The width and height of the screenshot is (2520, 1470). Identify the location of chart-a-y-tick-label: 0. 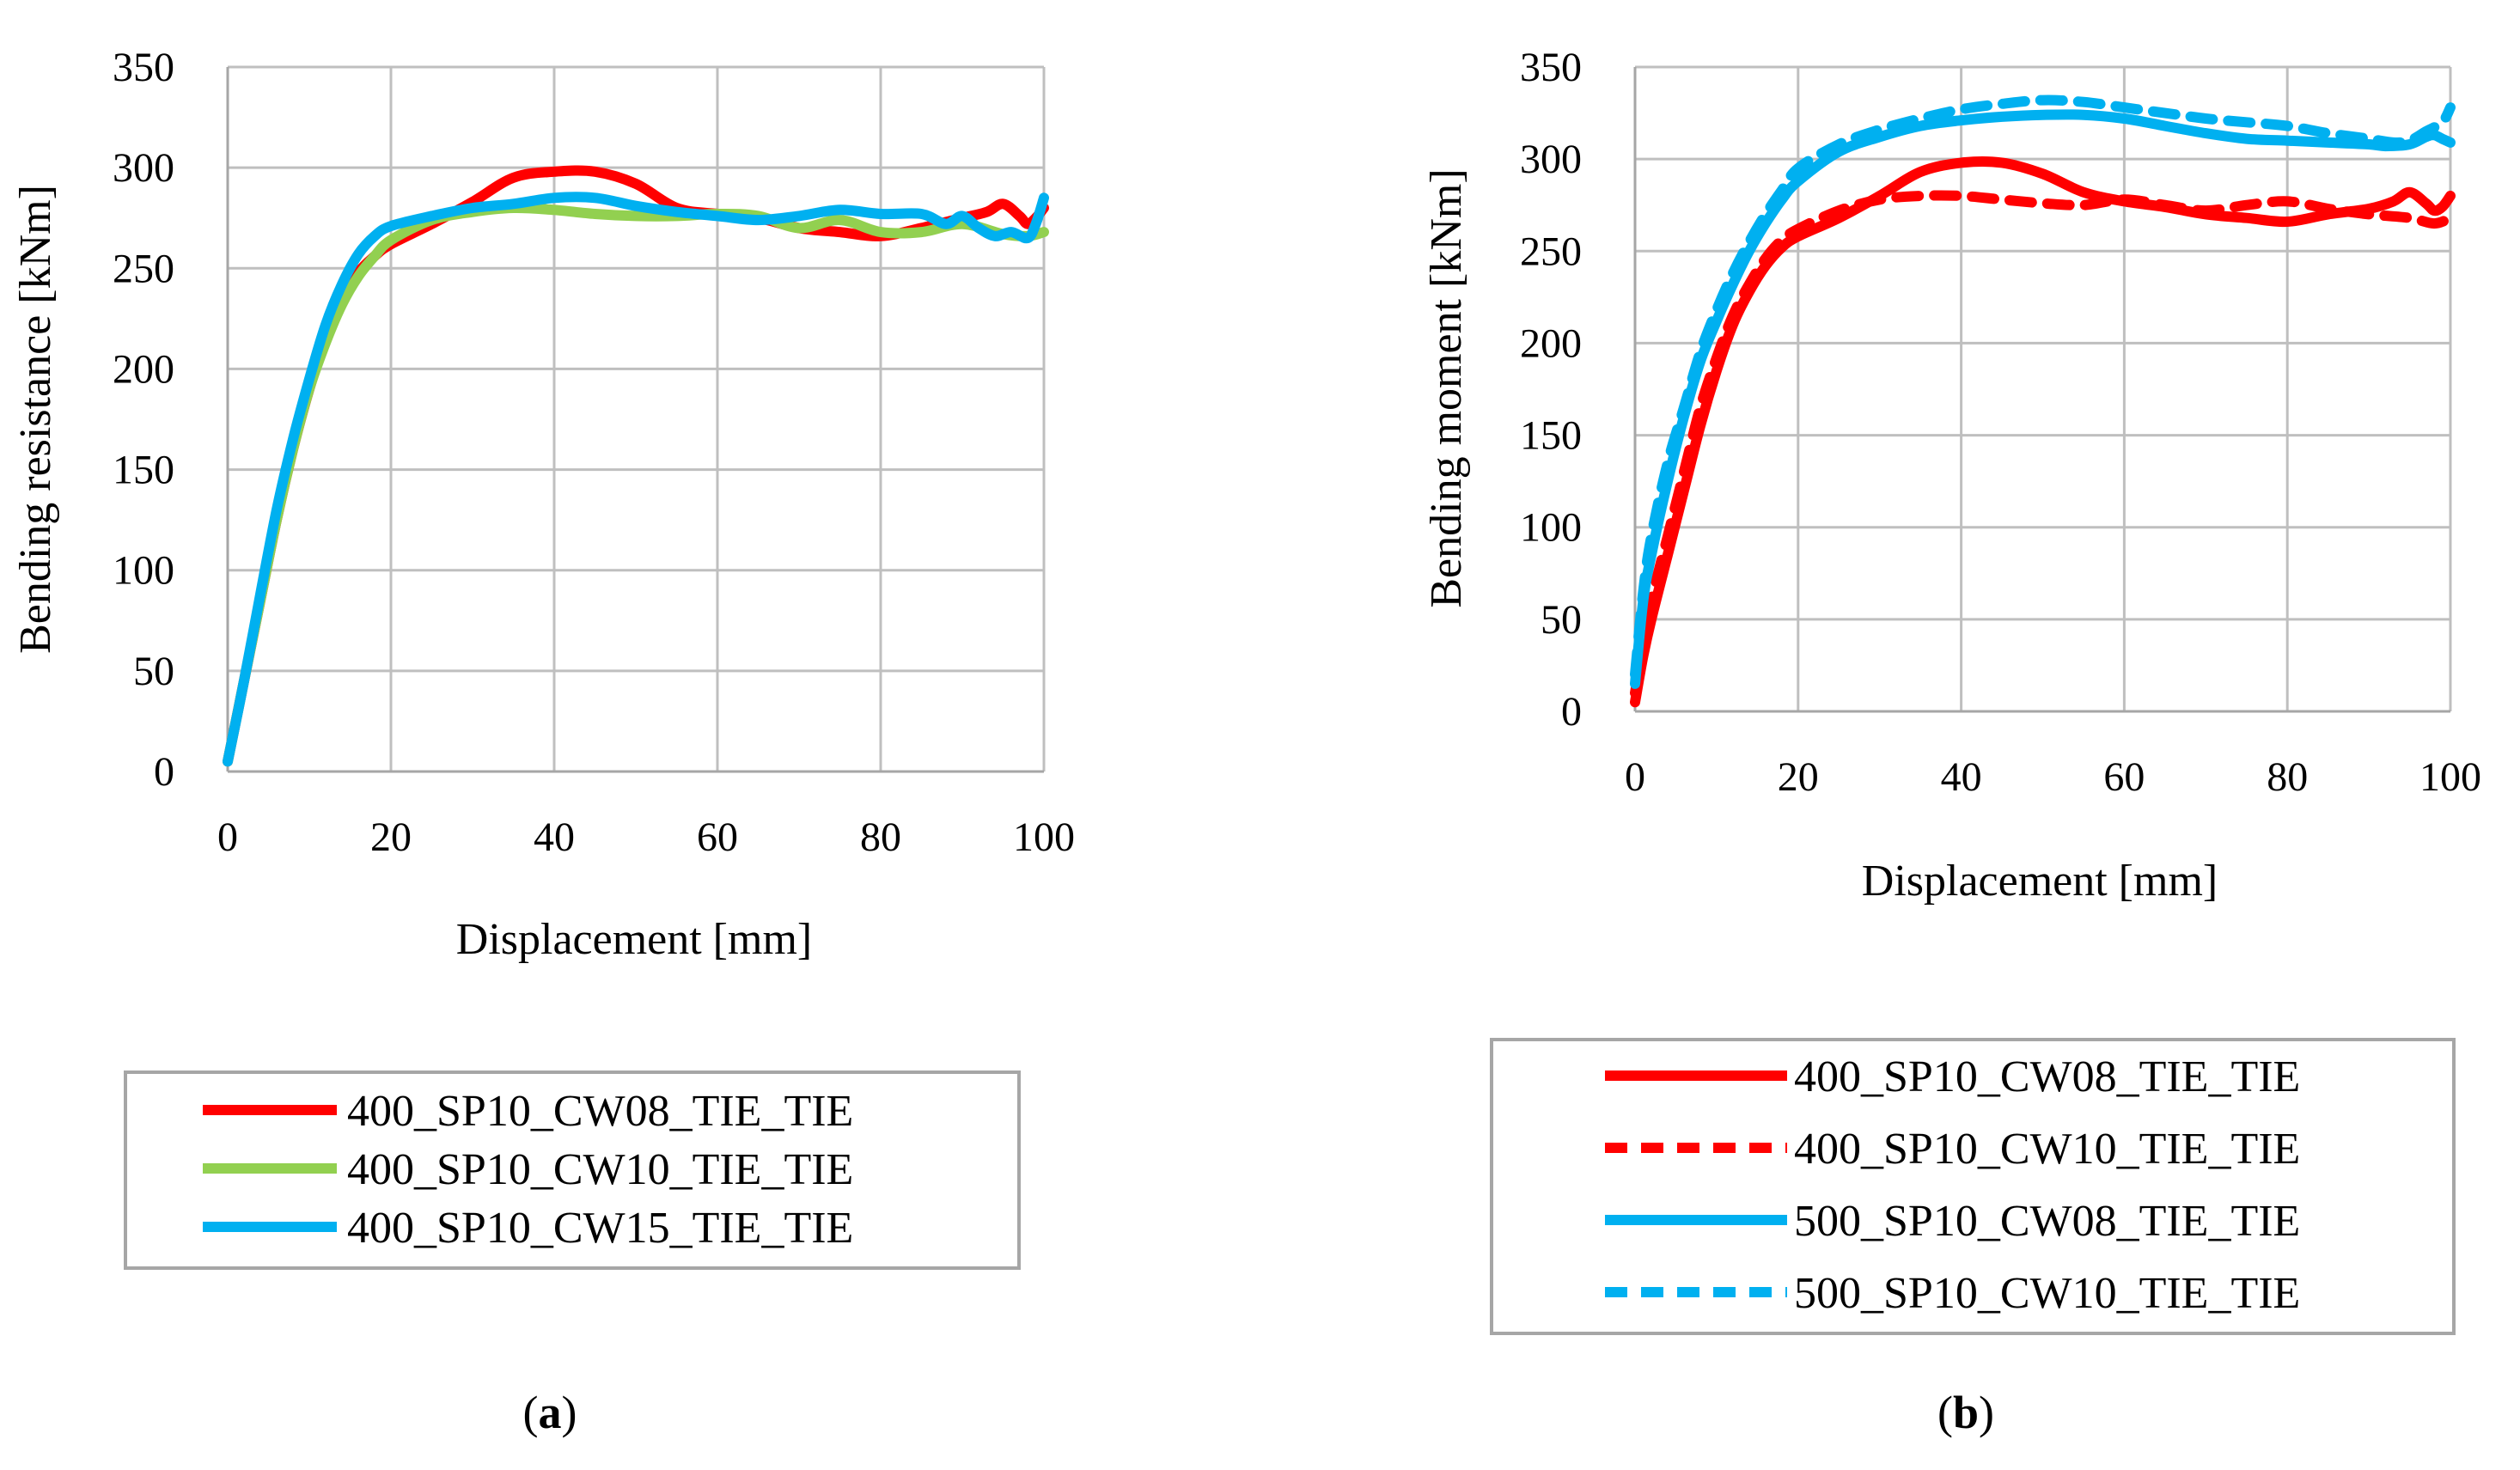
(164, 772).